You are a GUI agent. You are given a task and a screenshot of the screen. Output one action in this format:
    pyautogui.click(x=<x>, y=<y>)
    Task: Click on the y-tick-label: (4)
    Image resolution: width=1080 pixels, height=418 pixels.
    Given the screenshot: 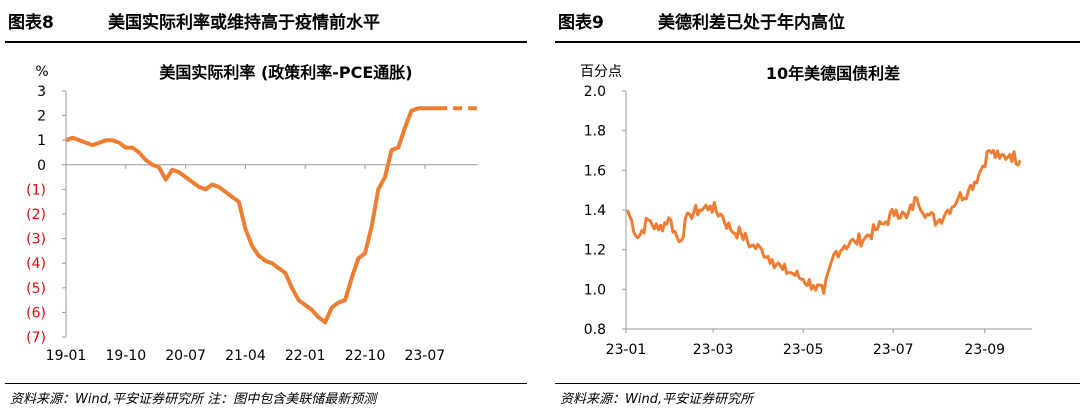 What is the action you would take?
    pyautogui.click(x=36, y=264)
    